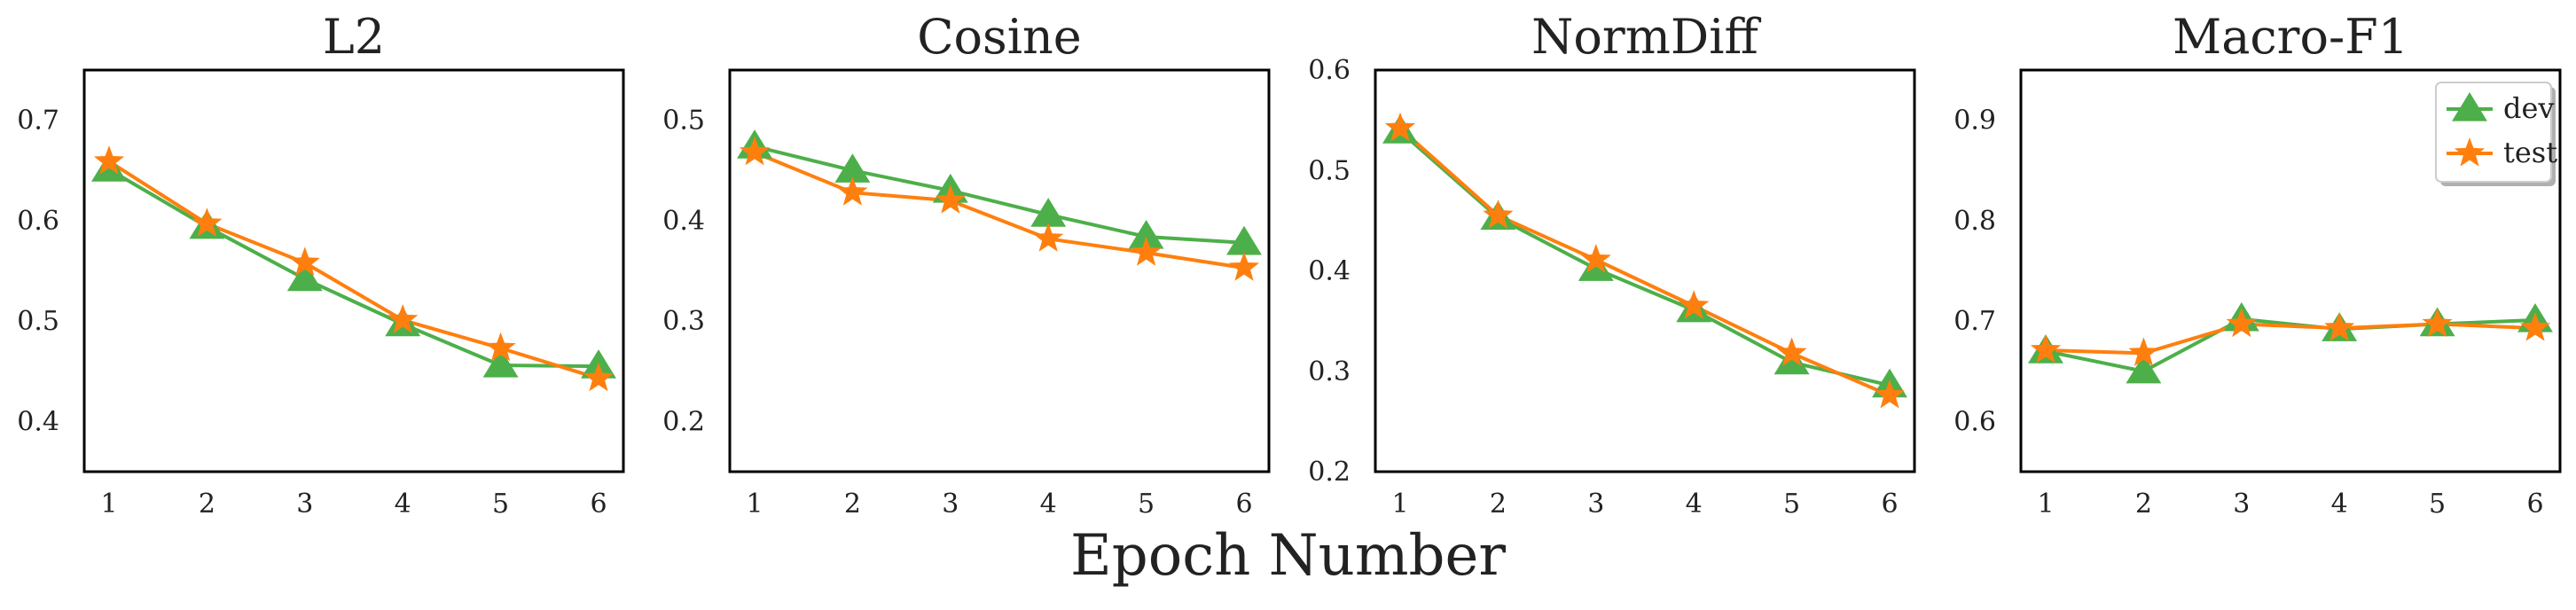 Image resolution: width=2576 pixels, height=610 pixels. I want to click on legend-label-test: test, so click(2530, 152).